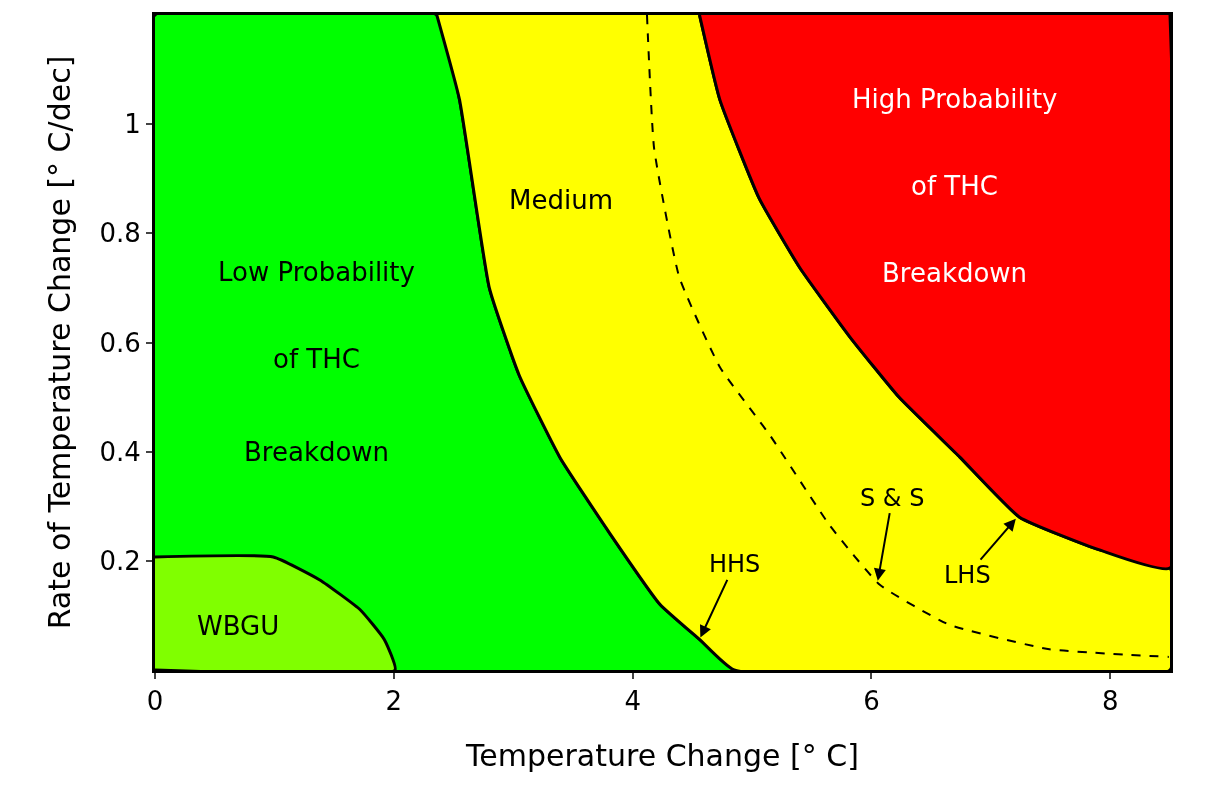 The height and width of the screenshot is (794, 1206). I want to click on x-tick-label: 8, so click(1110, 701).